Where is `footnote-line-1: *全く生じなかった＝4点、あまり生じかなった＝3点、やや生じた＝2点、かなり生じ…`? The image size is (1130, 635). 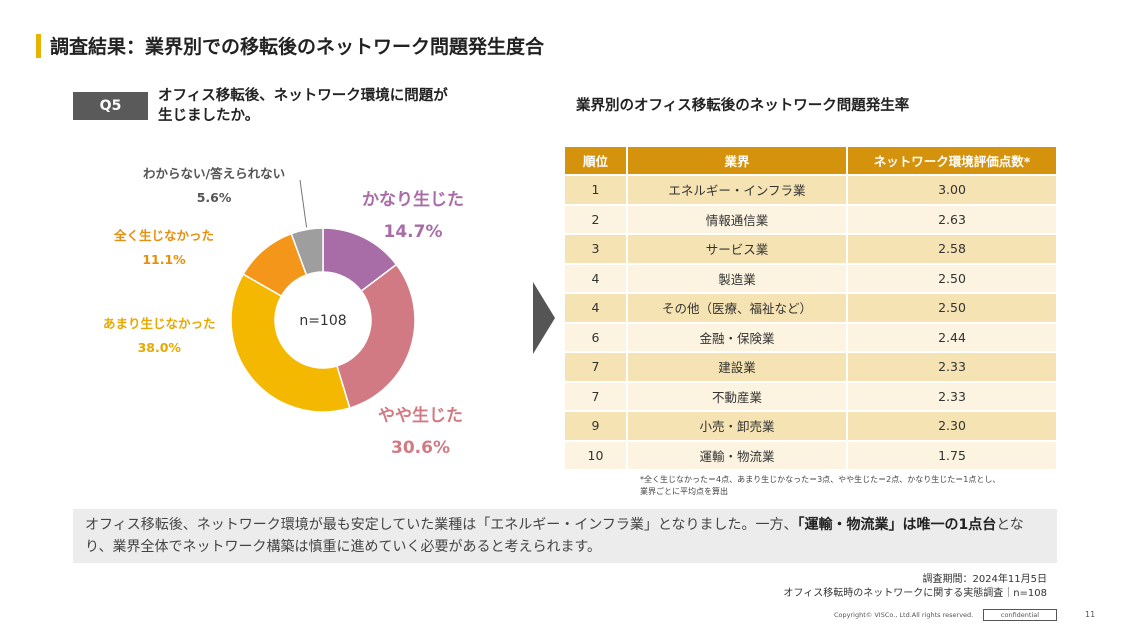
footnote-line-1: *全く生じなかった＝4点、あまり生じかなった＝3点、やや生じた＝2点、かなり生じ… is located at coordinates (820, 479).